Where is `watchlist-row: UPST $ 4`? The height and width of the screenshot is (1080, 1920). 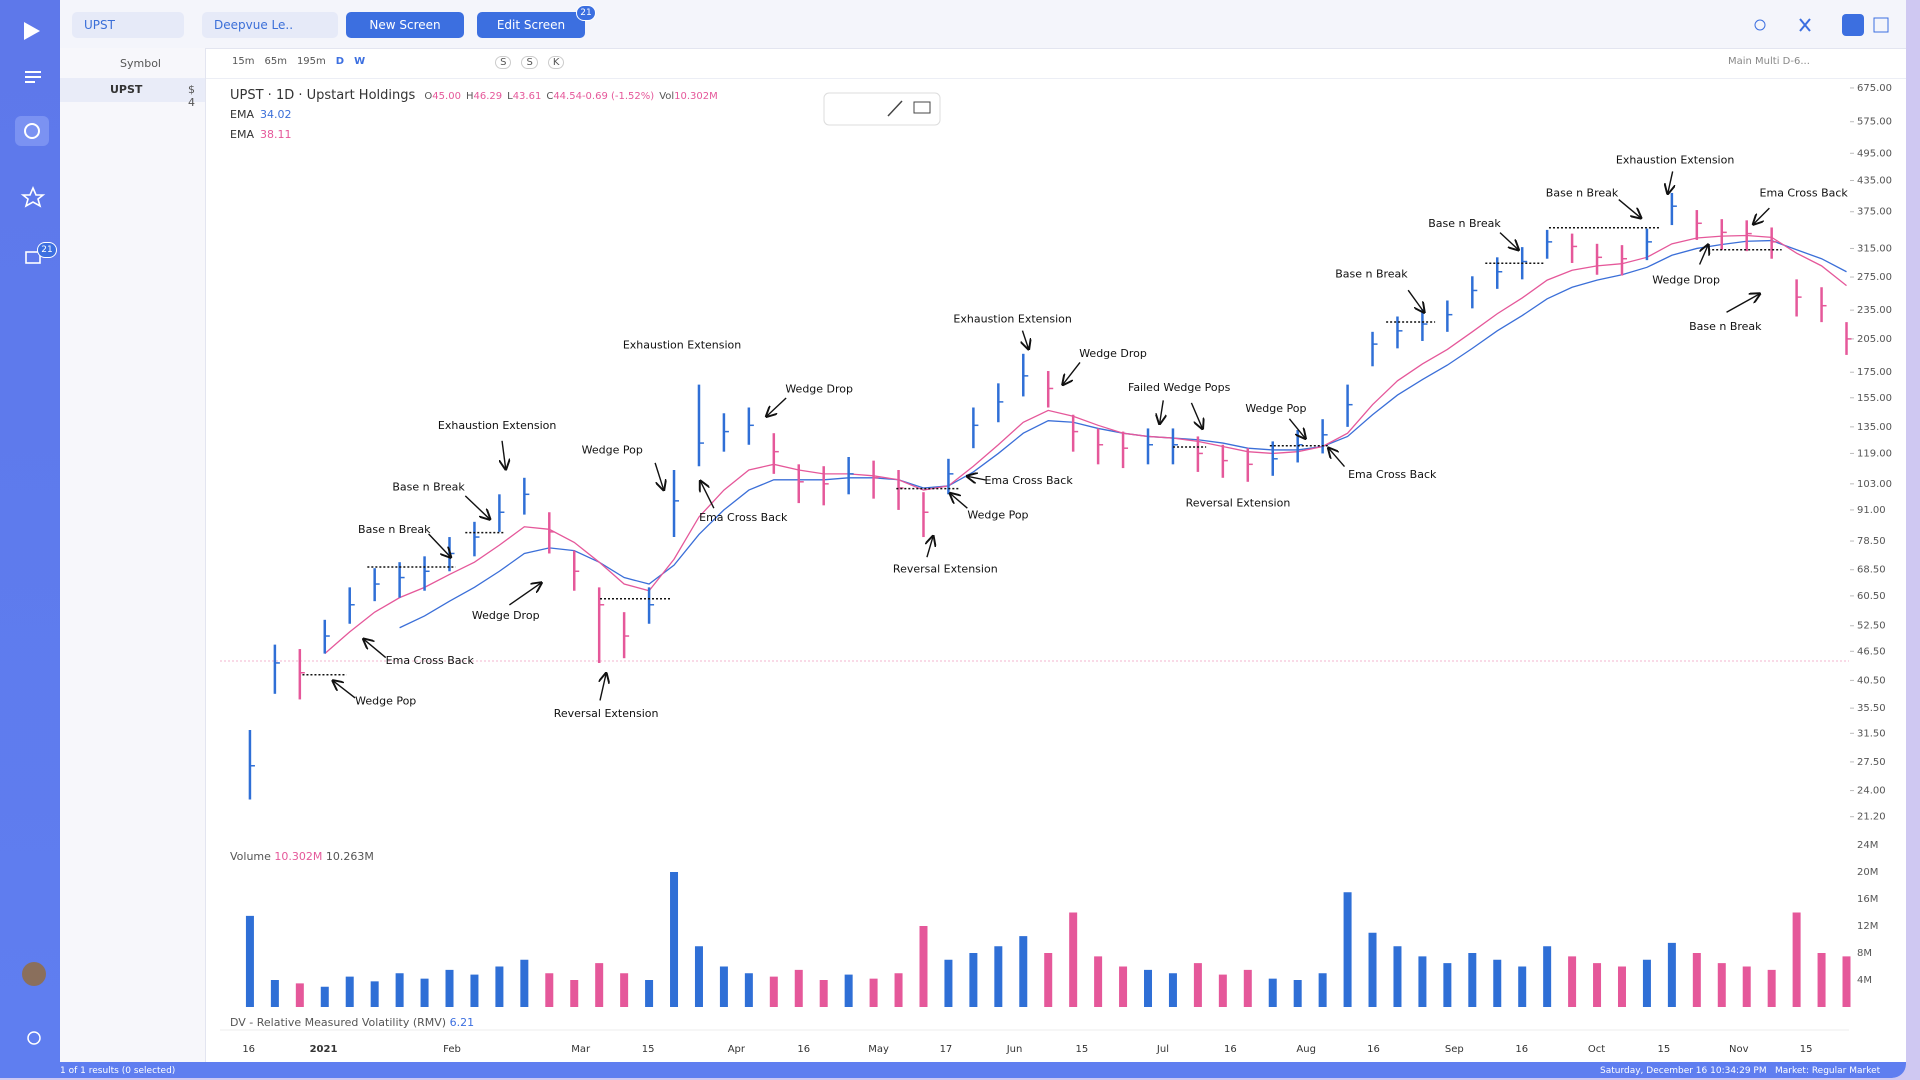
watchlist-row: UPST $ 4 is located at coordinates (132, 93).